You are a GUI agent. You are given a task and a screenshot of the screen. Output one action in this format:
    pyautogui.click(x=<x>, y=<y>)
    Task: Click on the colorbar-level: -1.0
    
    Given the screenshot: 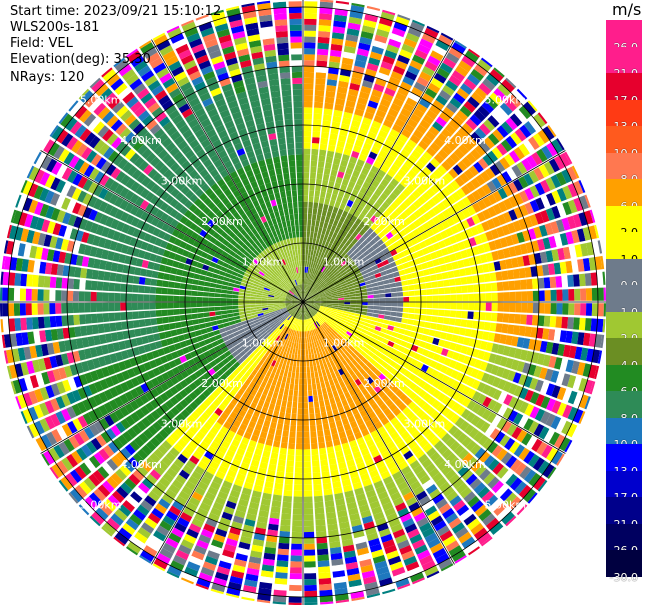 What is the action you would take?
    pyautogui.click(x=624, y=302)
    